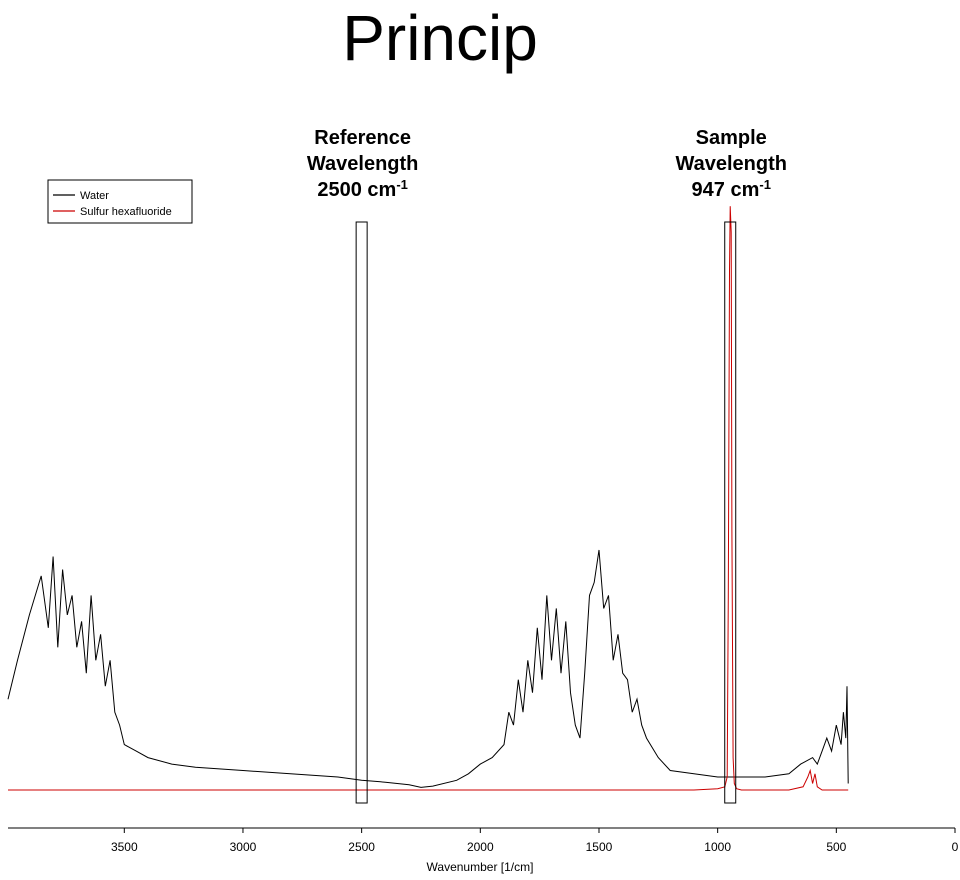  I want to click on legend-label-0: Water, so click(94, 196).